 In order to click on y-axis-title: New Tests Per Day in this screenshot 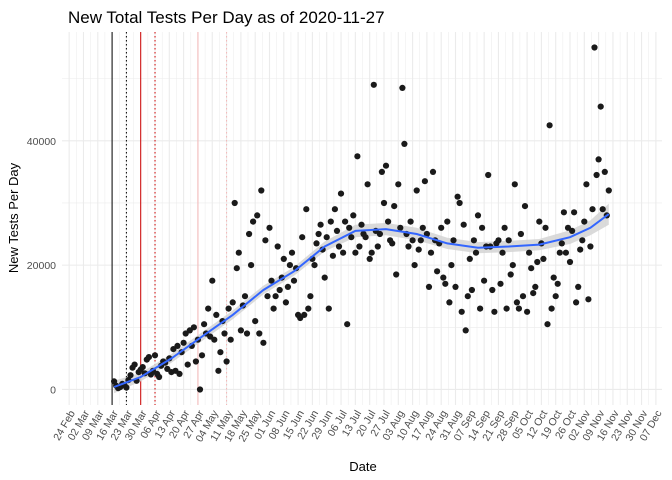, I will do `click(13, 217)`.